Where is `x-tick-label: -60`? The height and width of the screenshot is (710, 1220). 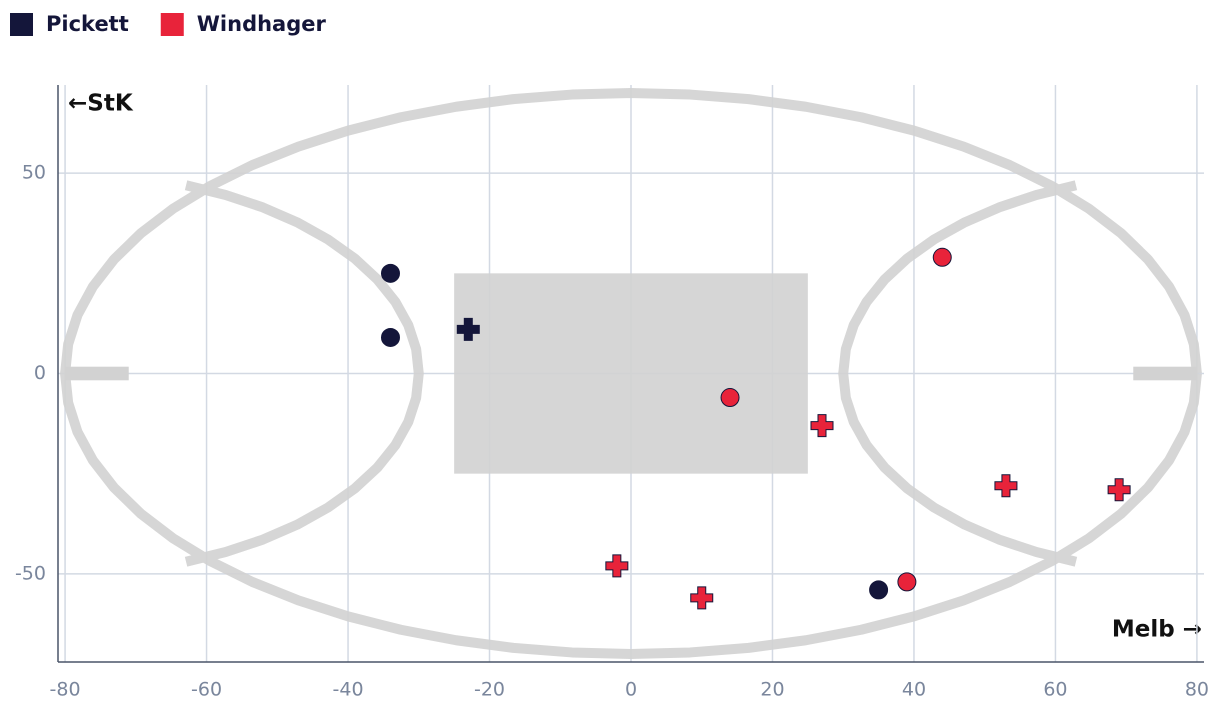 x-tick-label: -60 is located at coordinates (206, 690).